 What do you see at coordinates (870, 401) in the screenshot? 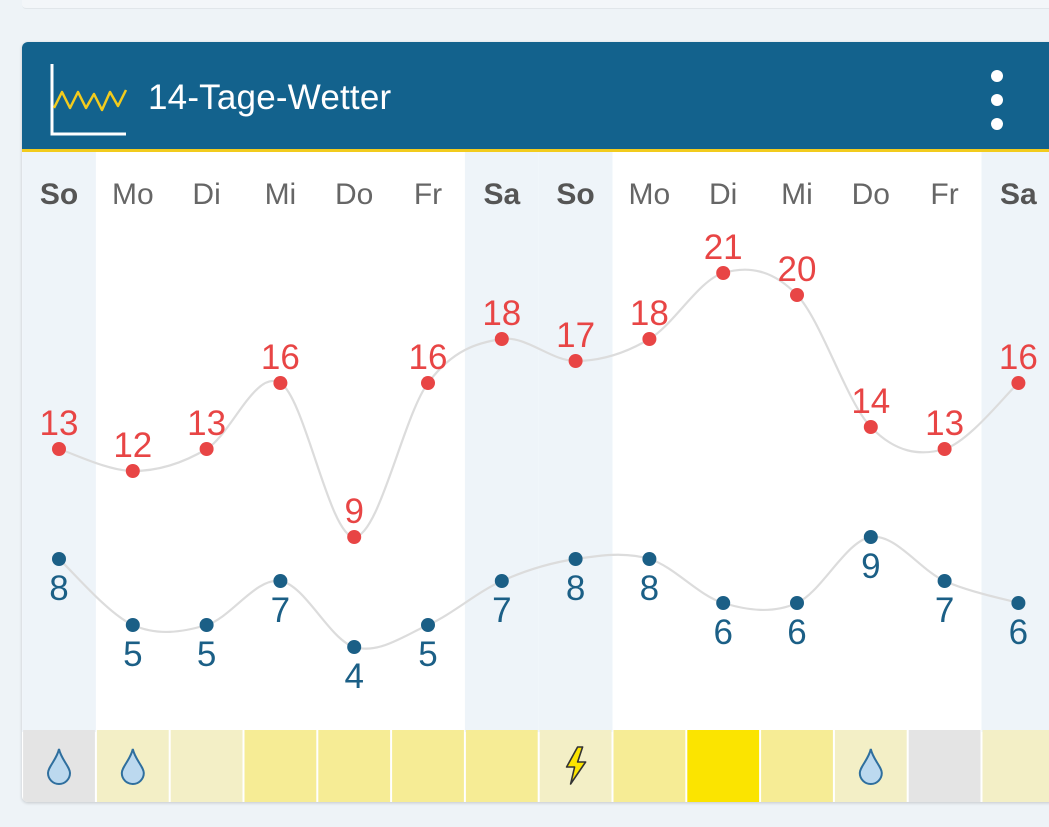
I see `max-temp-label: 14` at bounding box center [870, 401].